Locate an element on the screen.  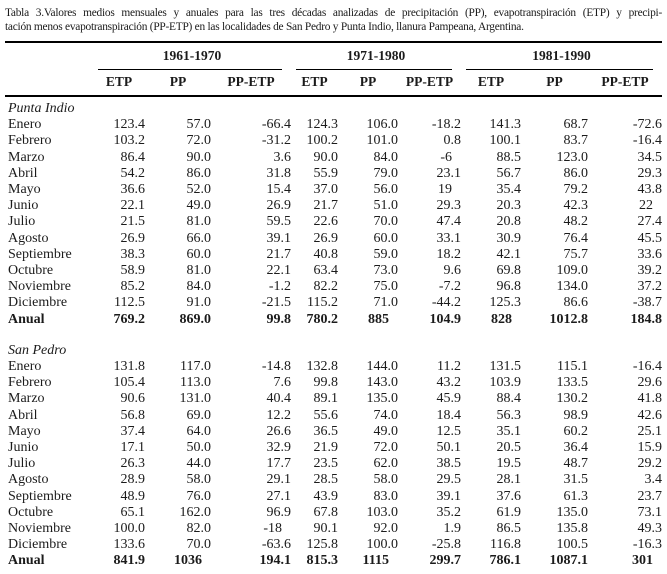
row-label: Junio is located at coordinates (23, 448).